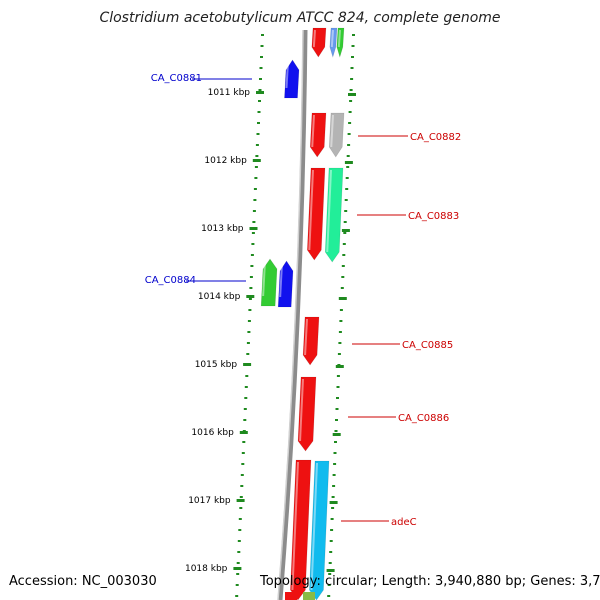 This screenshot has width=600, height=600. Describe the element at coordinates (170, 280) in the screenshot. I see `gene-label: CA_C0884` at that location.